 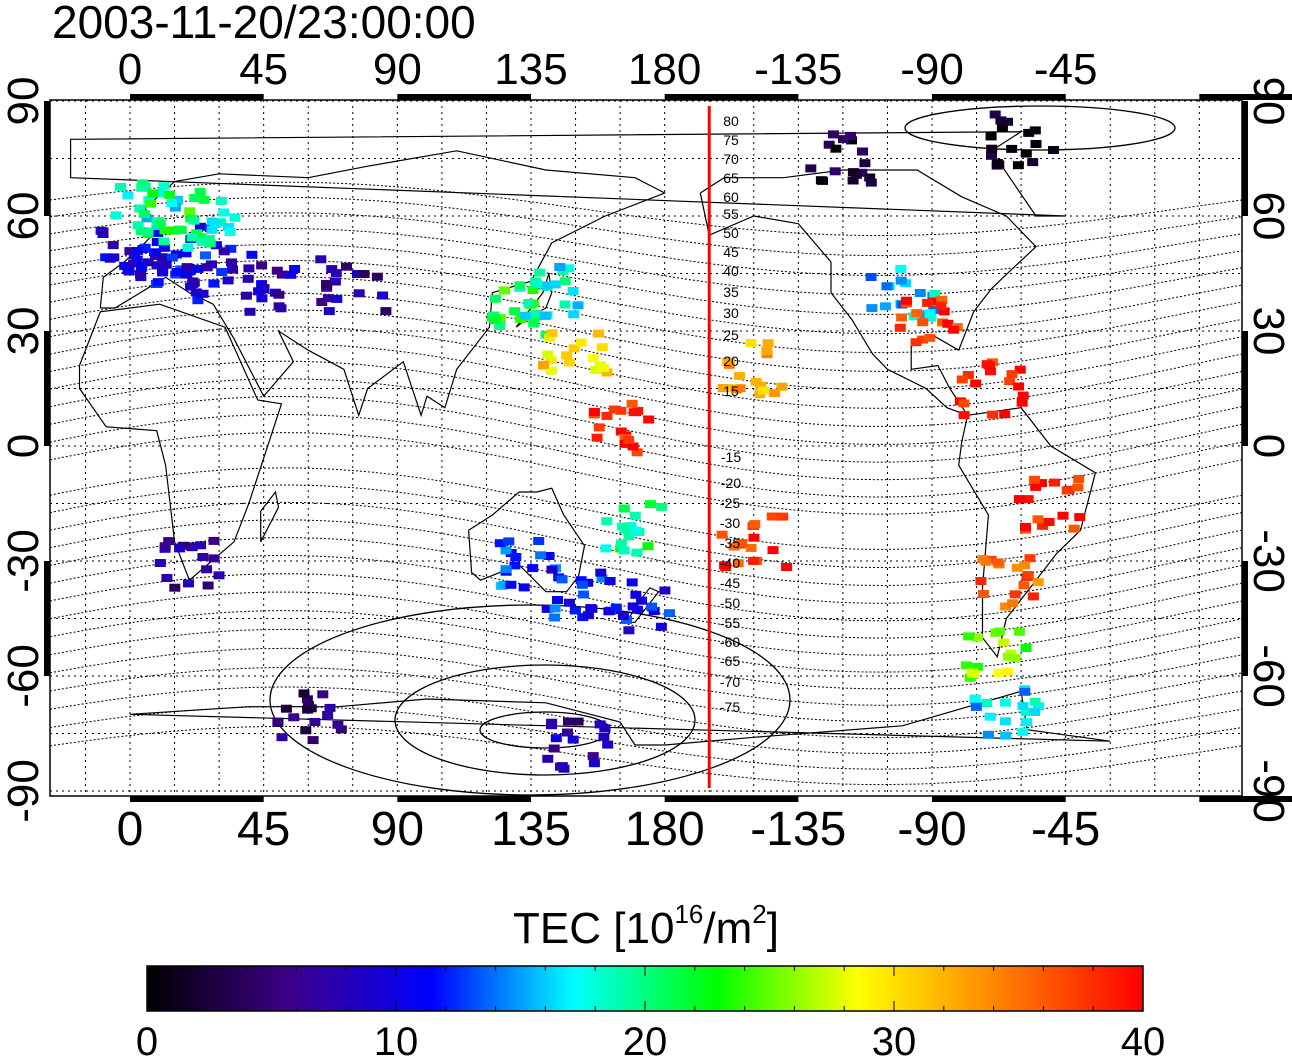 What do you see at coordinates (1268, 446) in the screenshot?
I see `y-tick-label-right: 0` at bounding box center [1268, 446].